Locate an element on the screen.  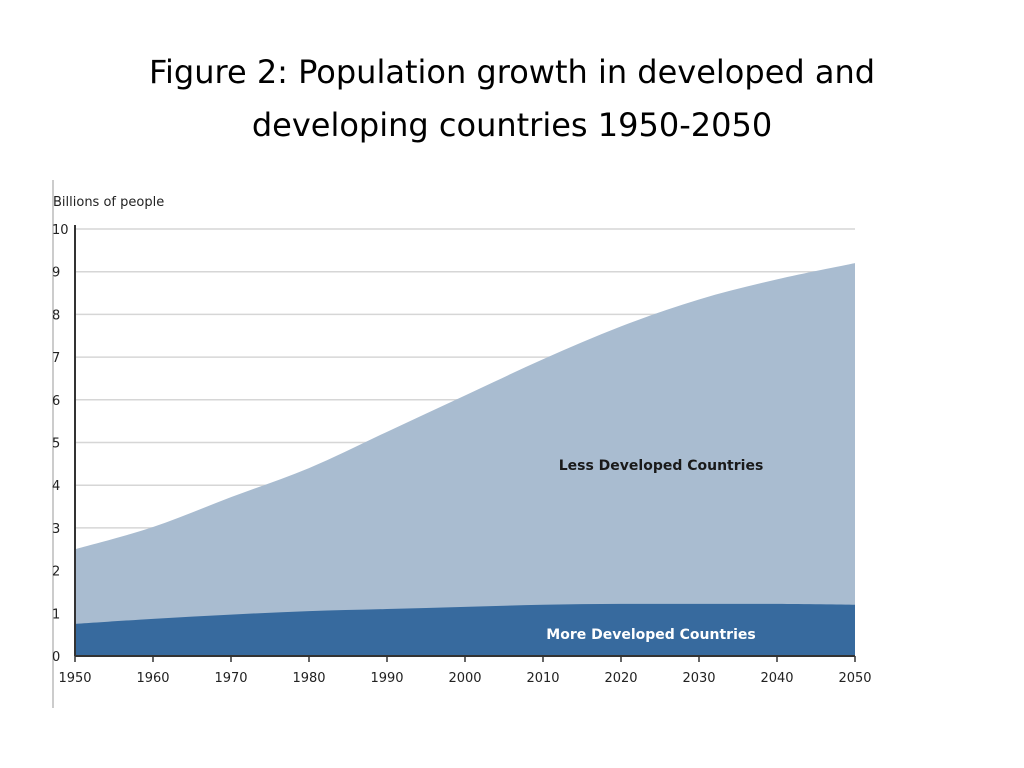
x-tick-label: 1960 is located at coordinates (152, 678).